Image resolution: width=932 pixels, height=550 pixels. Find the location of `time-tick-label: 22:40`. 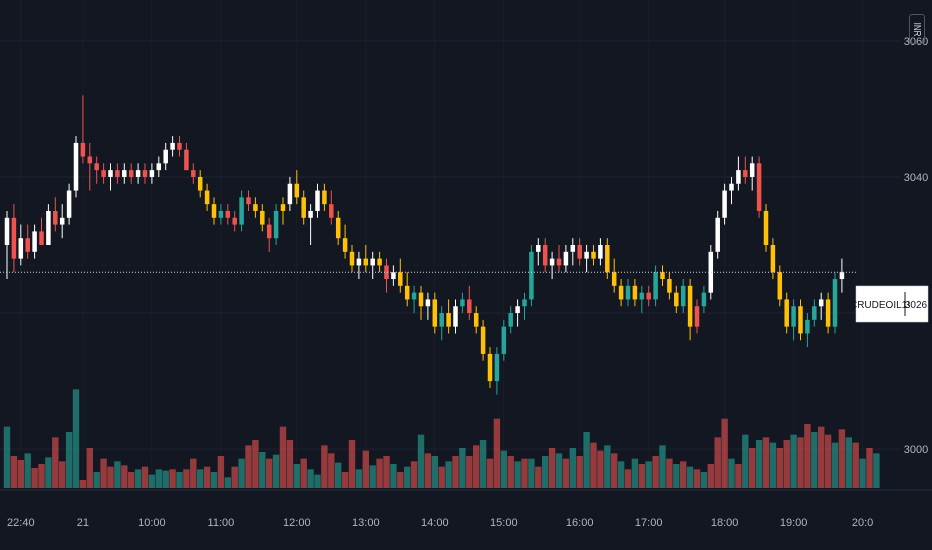

time-tick-label: 22:40 is located at coordinates (21, 523).